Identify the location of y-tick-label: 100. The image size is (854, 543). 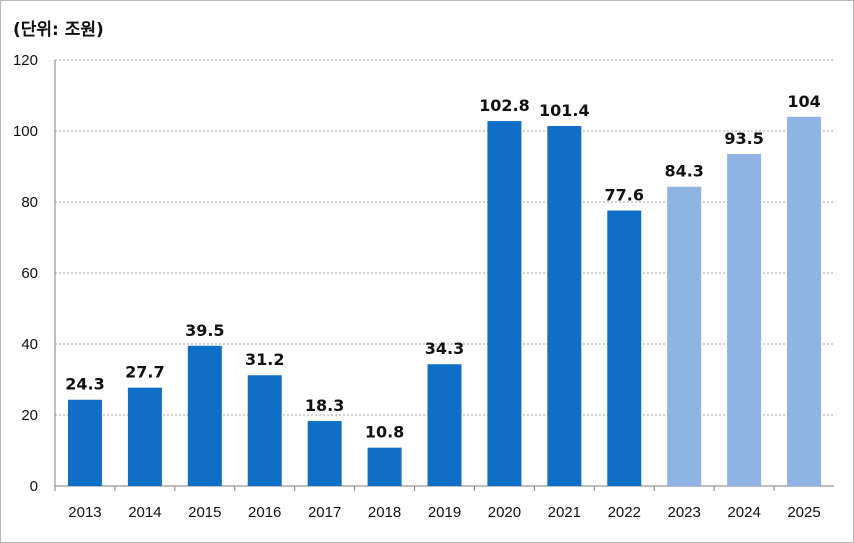
(25, 131).